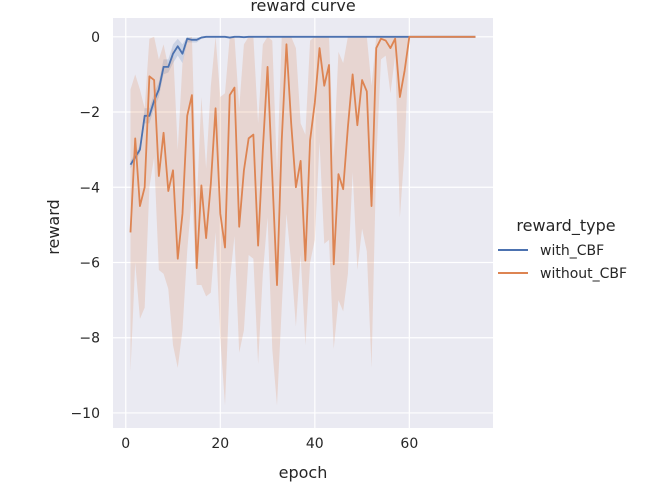 The image size is (649, 500). What do you see at coordinates (409, 444) in the screenshot?
I see `x-tick-label: 60` at bounding box center [409, 444].